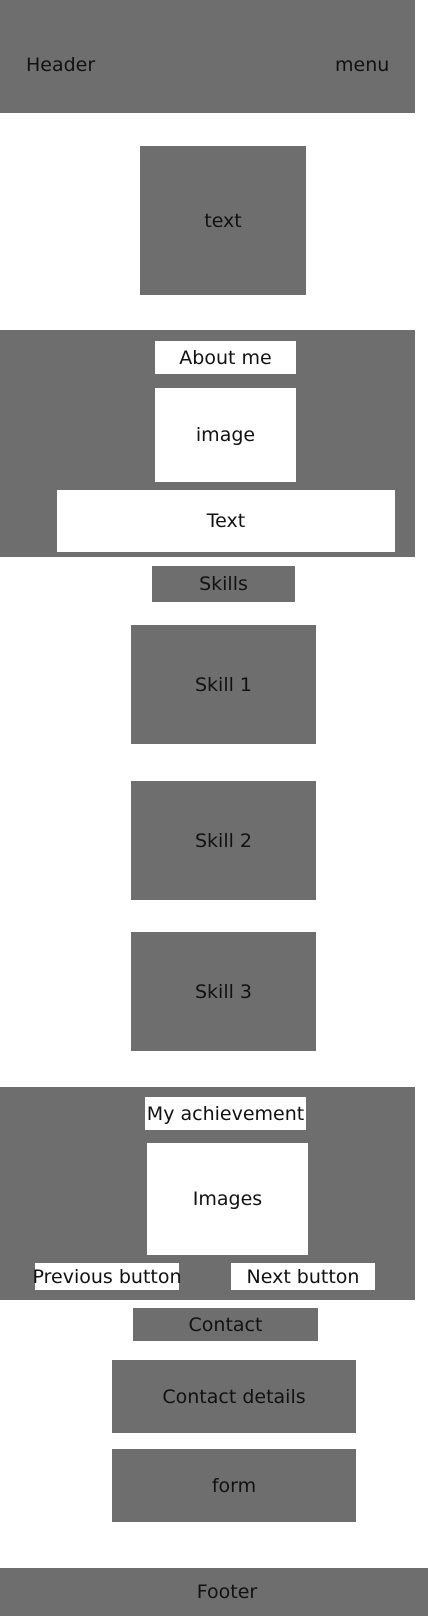 This screenshot has height=1616, width=428. What do you see at coordinates (225, 435) in the screenshot?
I see `about-image-placeholder: image` at bounding box center [225, 435].